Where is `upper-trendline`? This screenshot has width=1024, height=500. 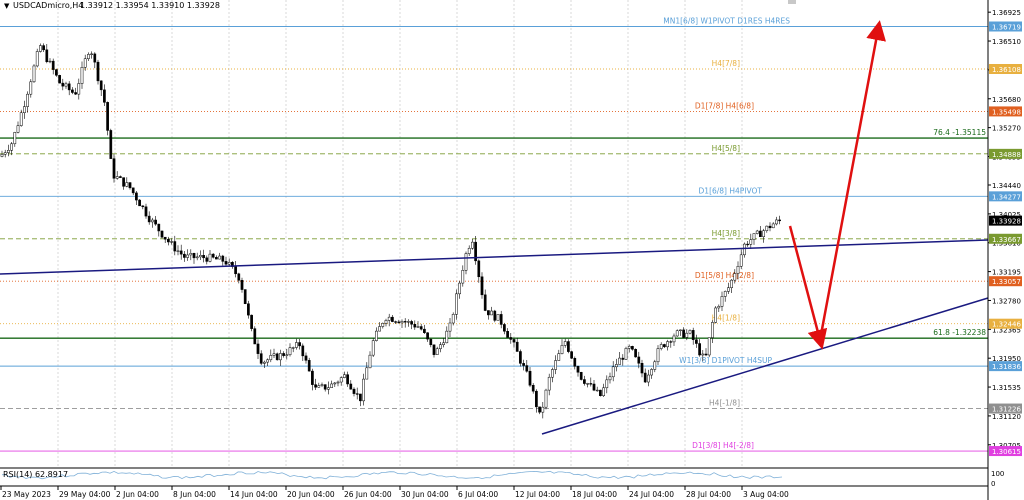
upper-trendline is located at coordinates (494, 257).